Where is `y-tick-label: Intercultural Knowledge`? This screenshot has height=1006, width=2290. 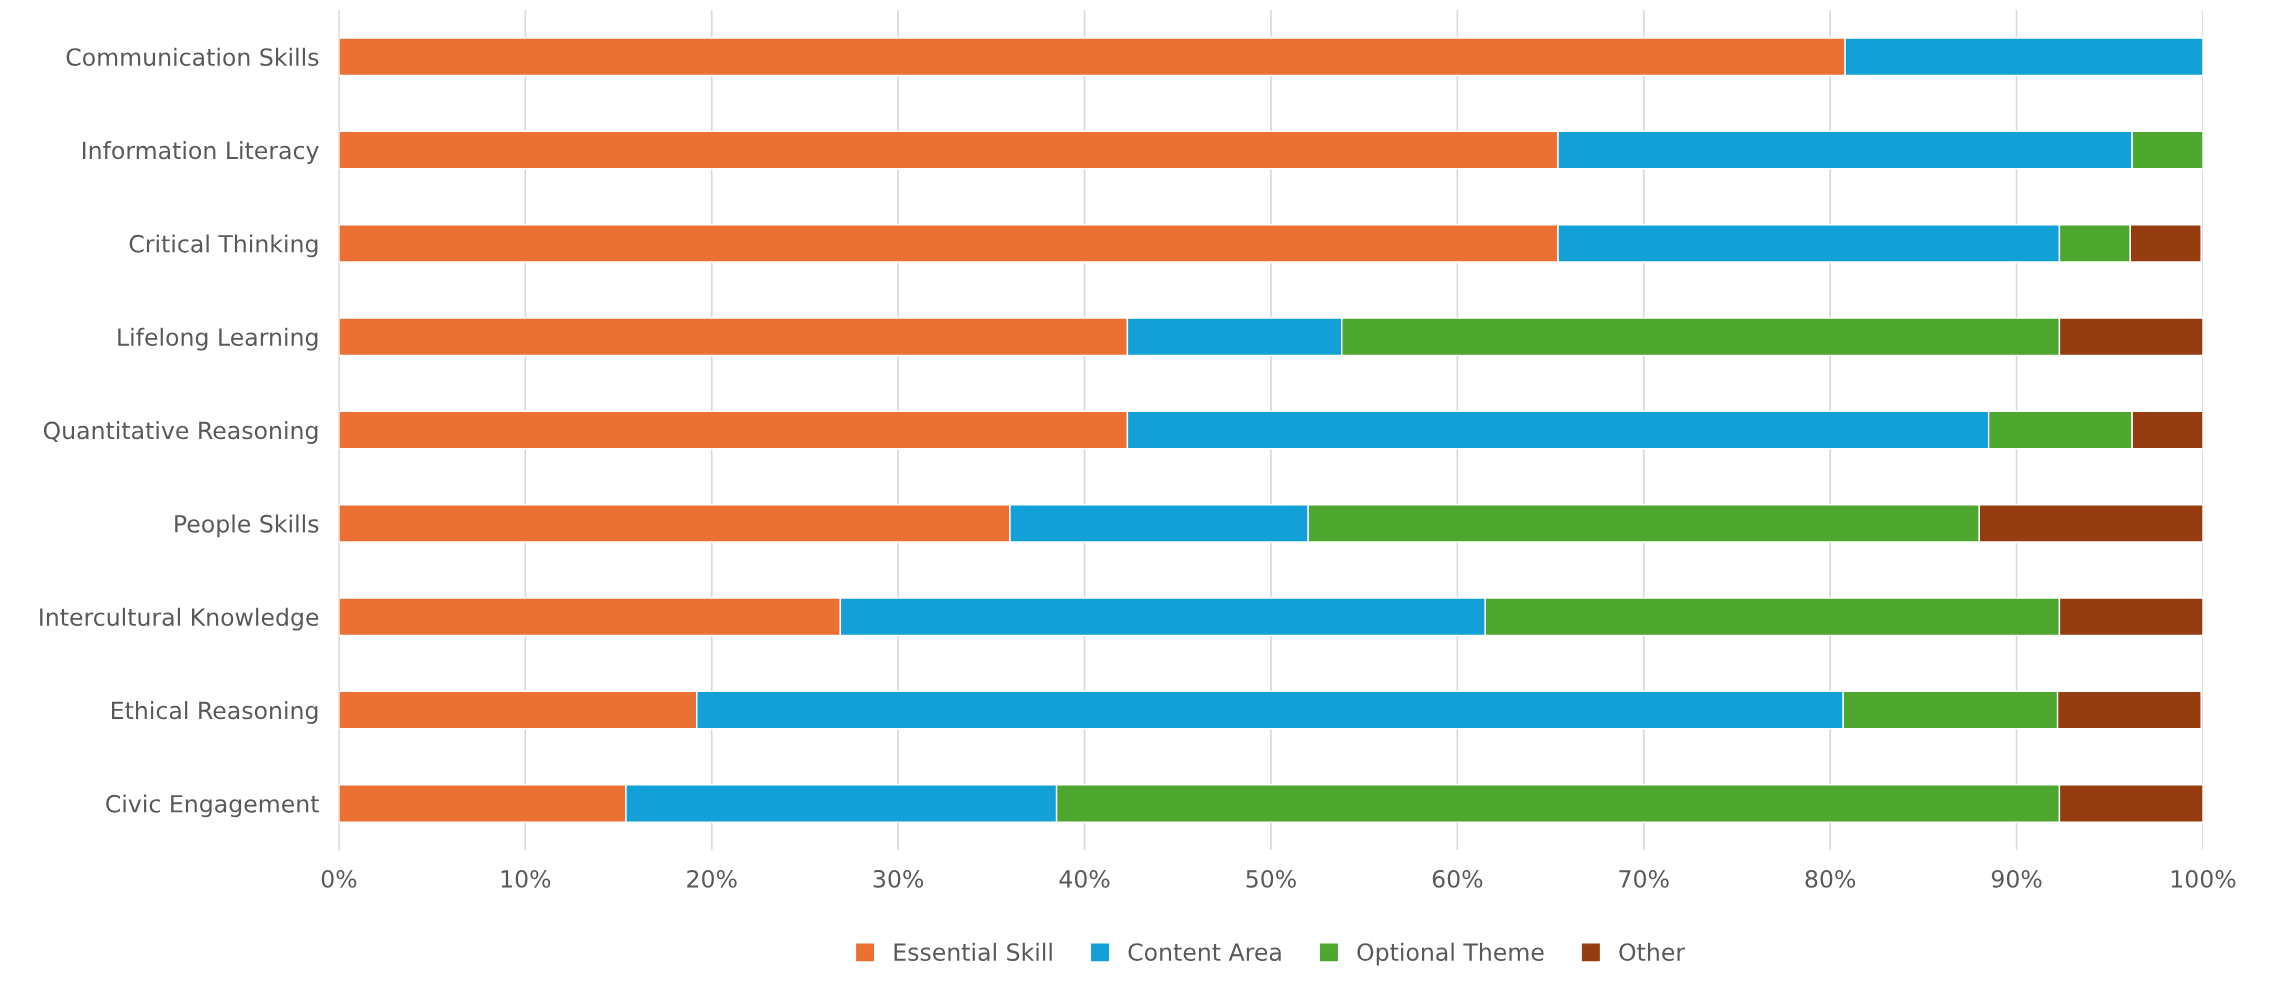 y-tick-label: Intercultural Knowledge is located at coordinates (179, 619).